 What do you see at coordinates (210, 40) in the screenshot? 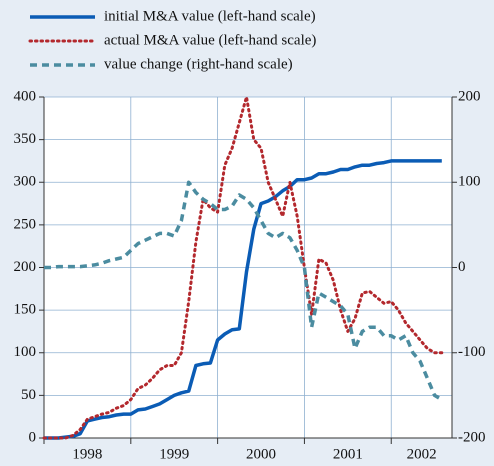
I see `legend-label: actual M&A value (left-hand scale)` at bounding box center [210, 40].